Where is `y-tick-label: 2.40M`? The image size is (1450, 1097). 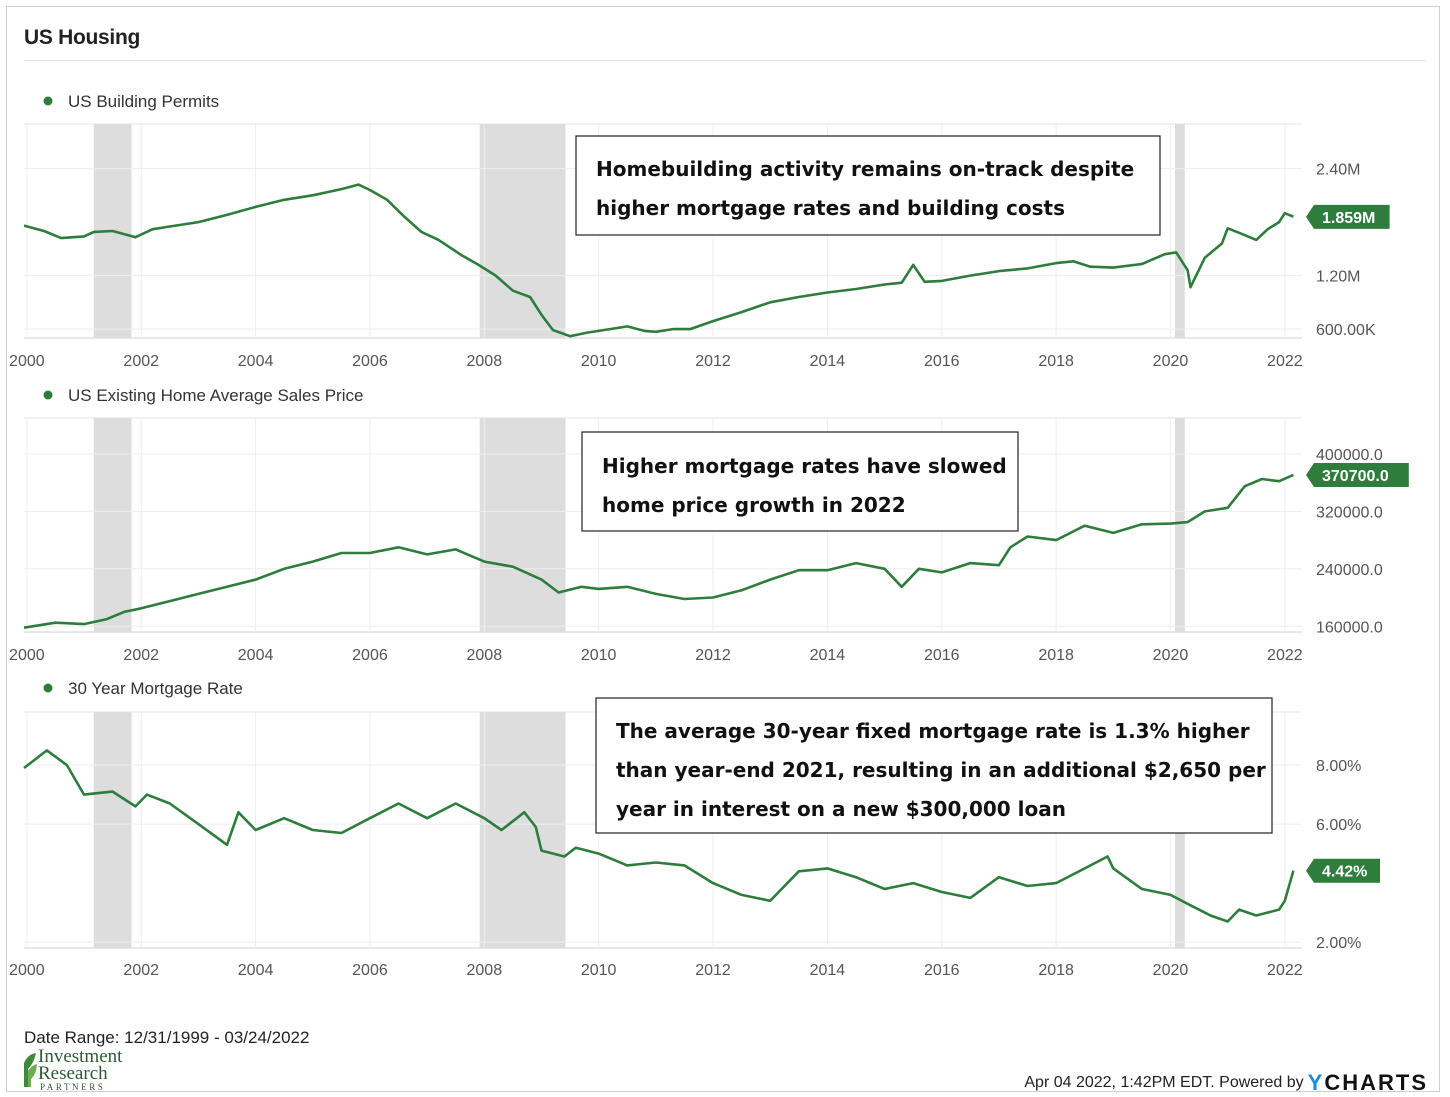
y-tick-label: 2.40M is located at coordinates (1338, 170).